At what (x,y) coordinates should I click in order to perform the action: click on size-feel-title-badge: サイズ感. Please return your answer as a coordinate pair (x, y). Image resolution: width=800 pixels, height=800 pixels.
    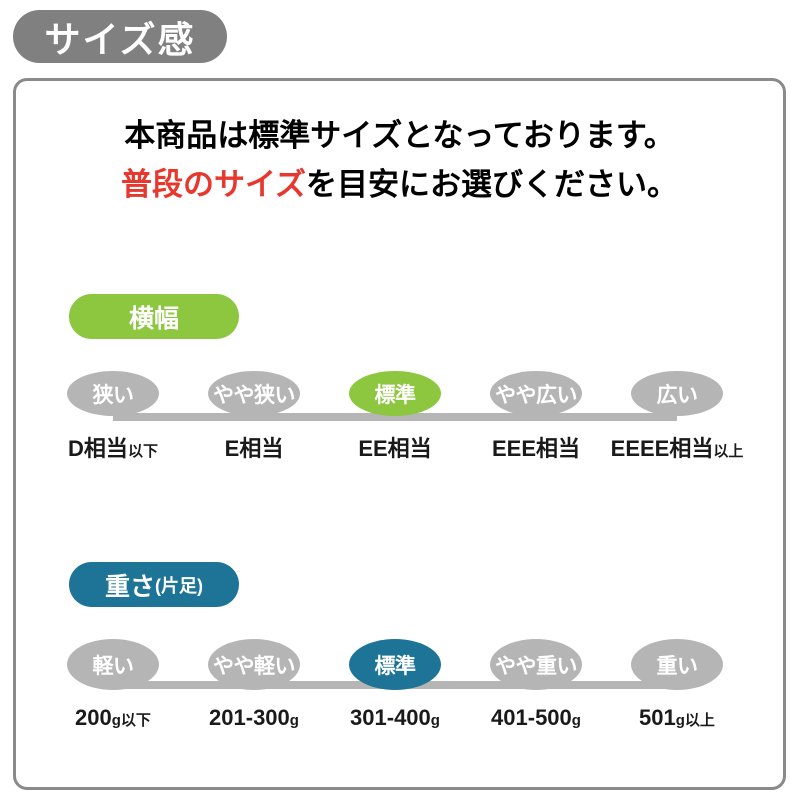
    Looking at the image, I should click on (120, 36).